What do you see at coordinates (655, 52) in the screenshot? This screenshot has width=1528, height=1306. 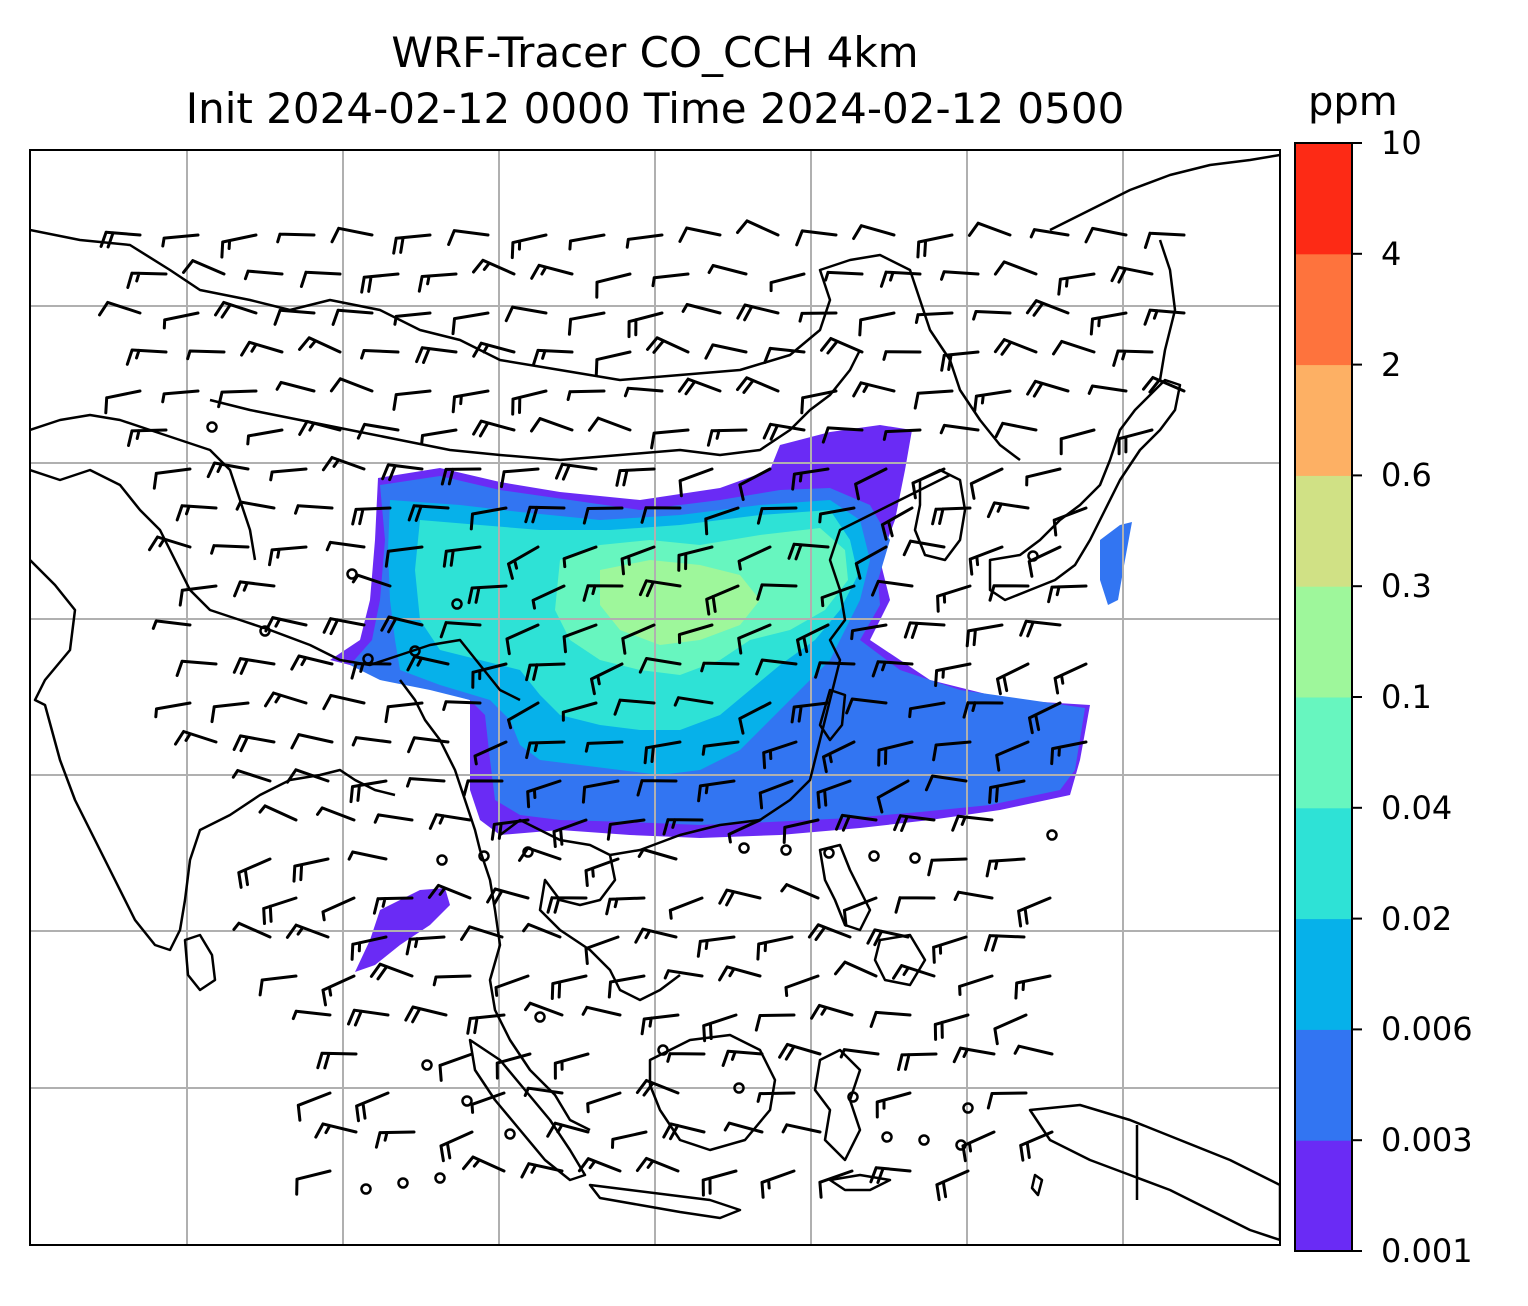 I see `map-title-line1: WRF-Tracer CO_CCH 4km` at bounding box center [655, 52].